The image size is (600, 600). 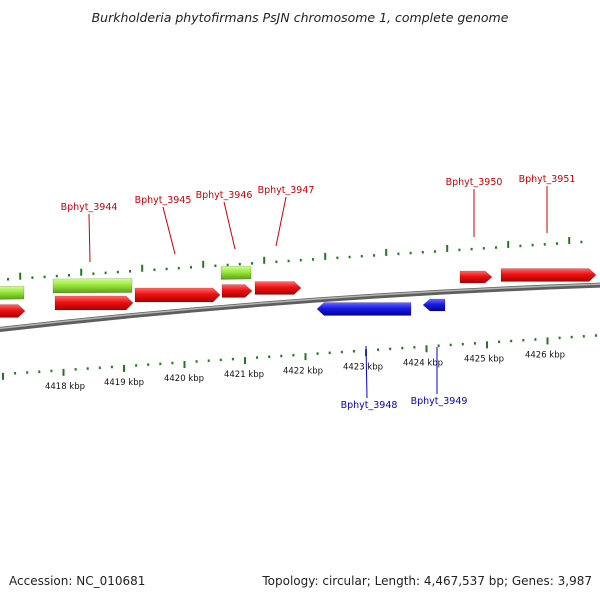 I want to click on forward-gene-label: Bphyt_3951, so click(x=547, y=179).